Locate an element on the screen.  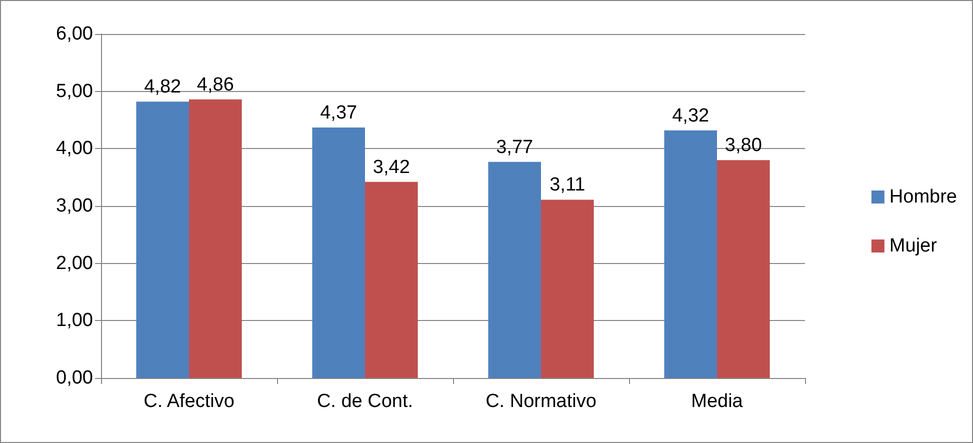
y-tick-label: 1,00 is located at coordinates (74, 321).